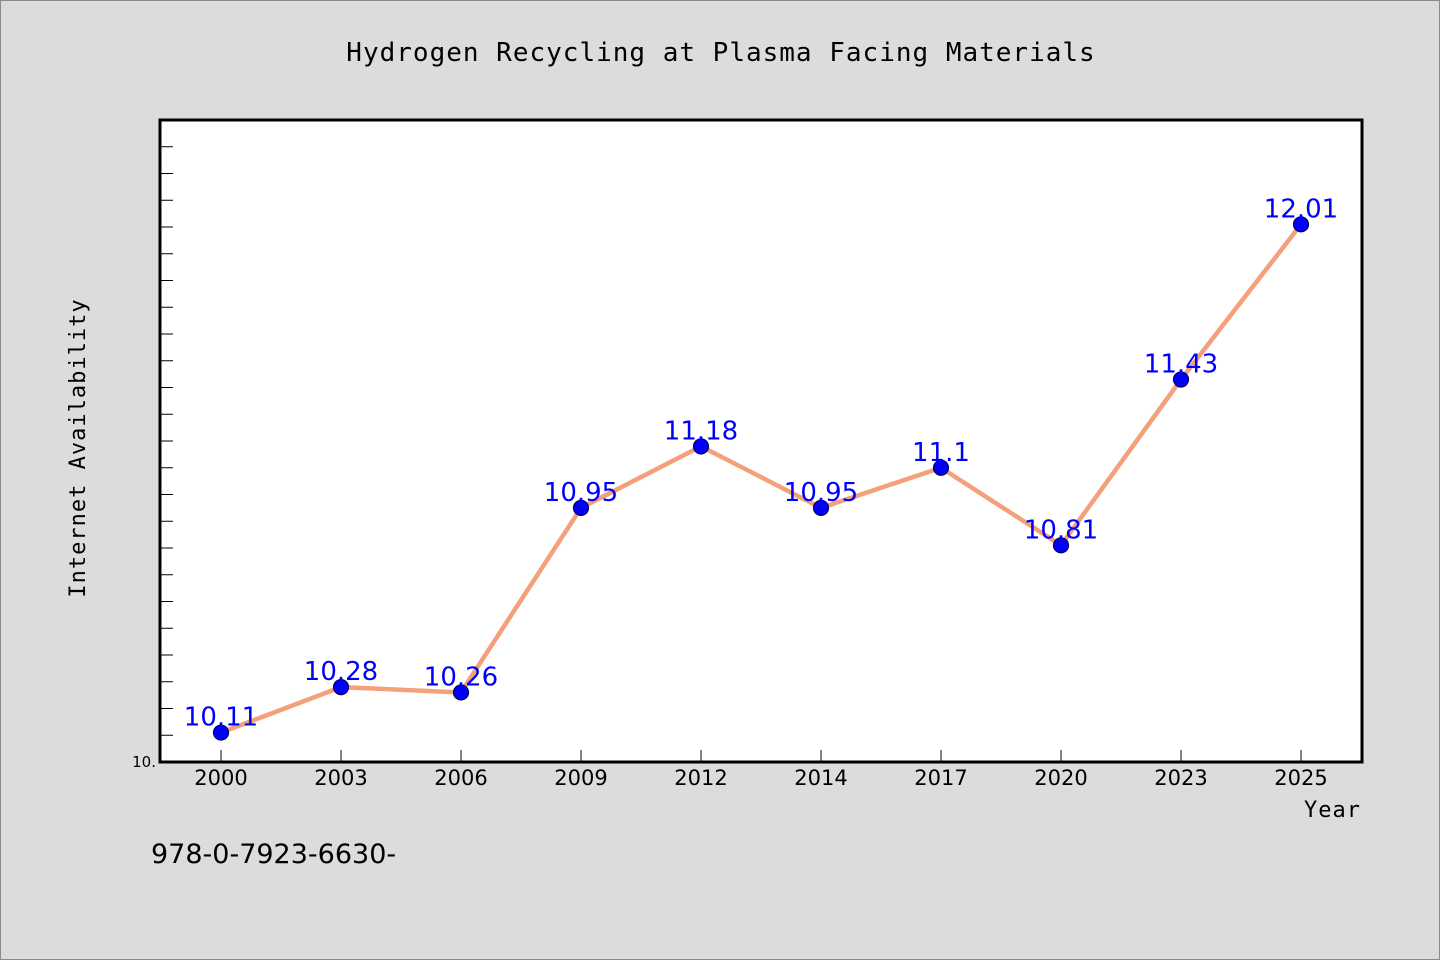 The height and width of the screenshot is (960, 1440). I want to click on x-tick-label: 2006, so click(460, 778).